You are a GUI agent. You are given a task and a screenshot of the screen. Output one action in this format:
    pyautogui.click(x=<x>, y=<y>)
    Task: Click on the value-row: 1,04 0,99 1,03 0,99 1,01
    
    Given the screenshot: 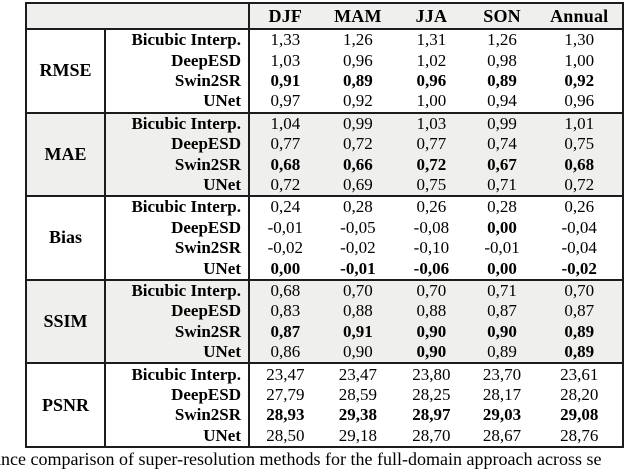 What is the action you would take?
    pyautogui.click(x=436, y=124)
    